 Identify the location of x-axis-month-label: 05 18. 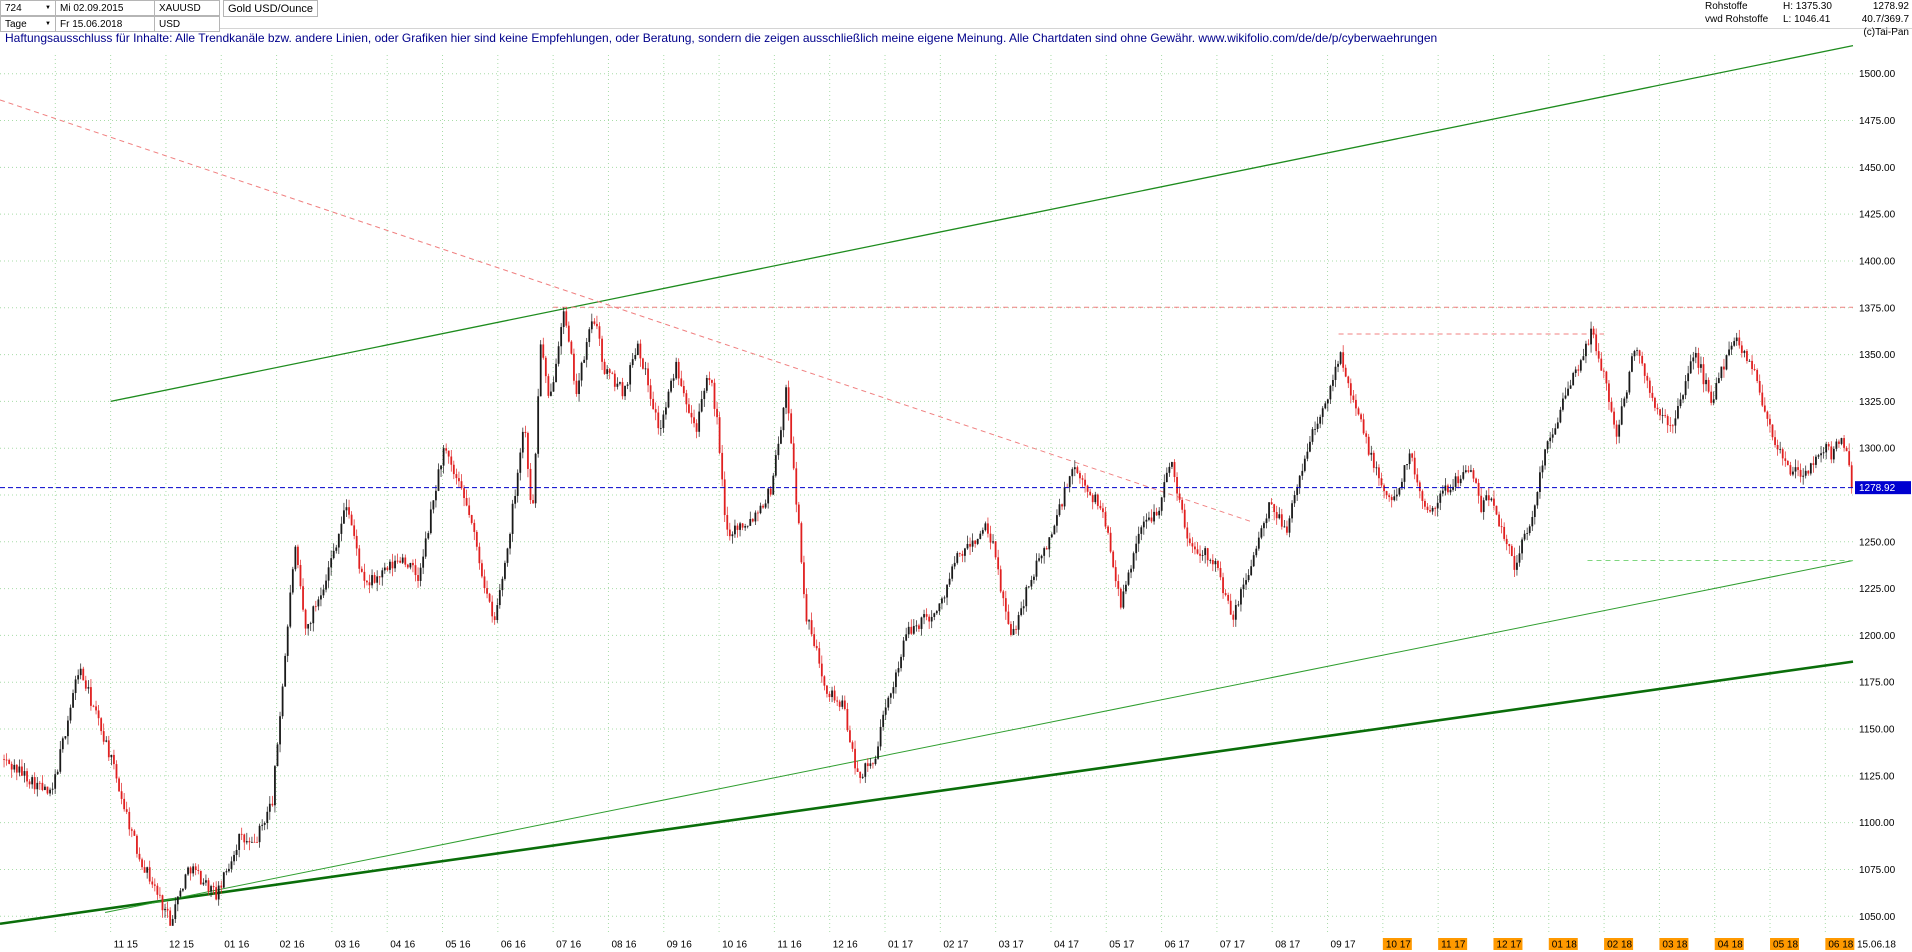
(1785, 945).